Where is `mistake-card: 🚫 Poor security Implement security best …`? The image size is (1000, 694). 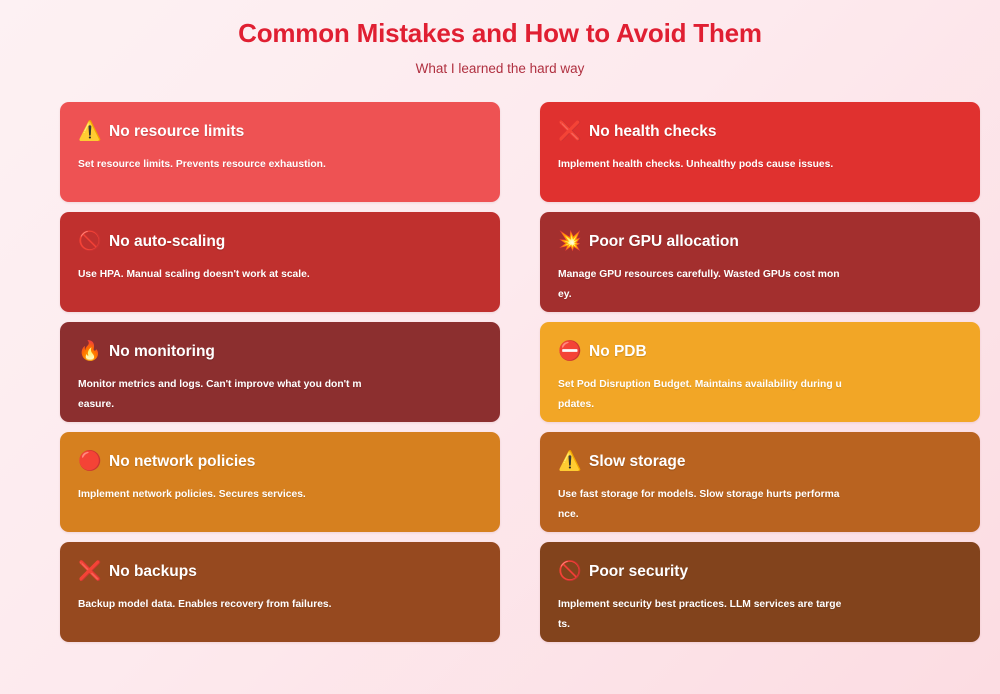 mistake-card: 🚫 Poor security Implement security best … is located at coordinates (760, 592).